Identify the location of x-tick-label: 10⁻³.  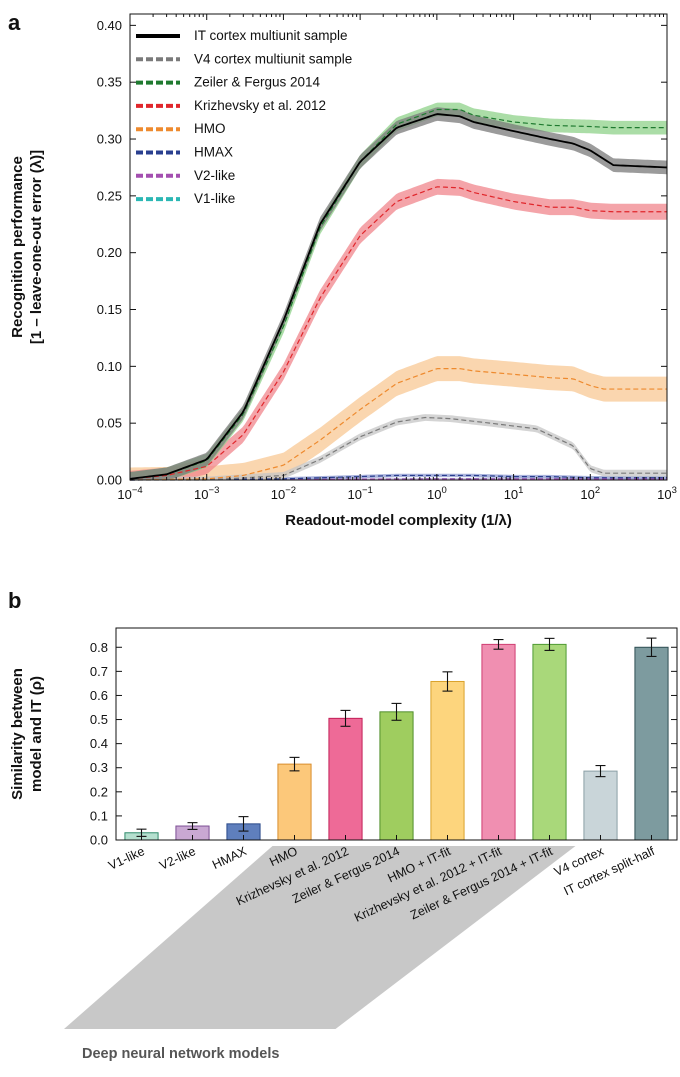
(206, 493).